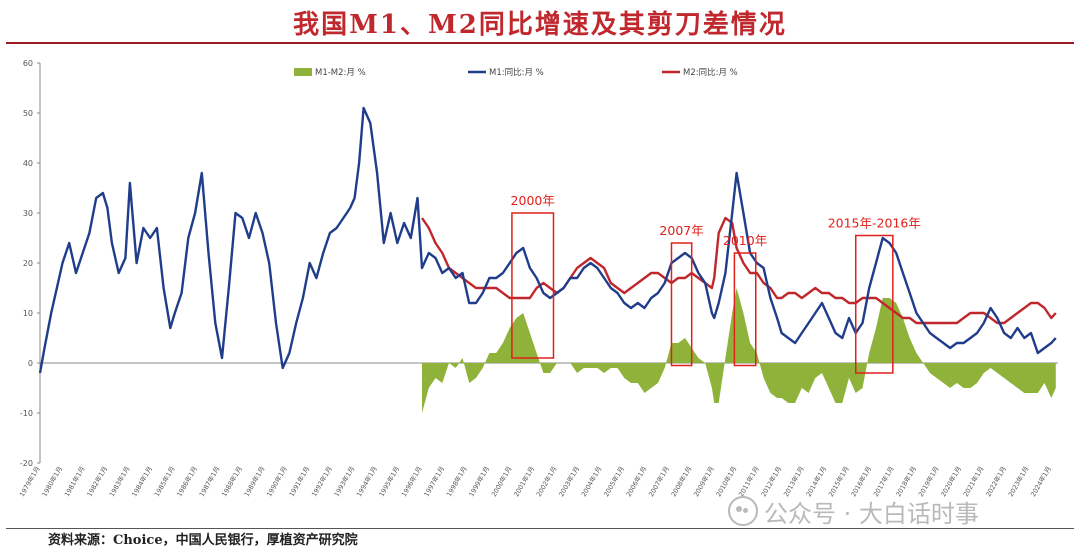 The image size is (1080, 552). What do you see at coordinates (703, 482) in the screenshot?
I see `x-tick-label: 2009年1月` at bounding box center [703, 482].